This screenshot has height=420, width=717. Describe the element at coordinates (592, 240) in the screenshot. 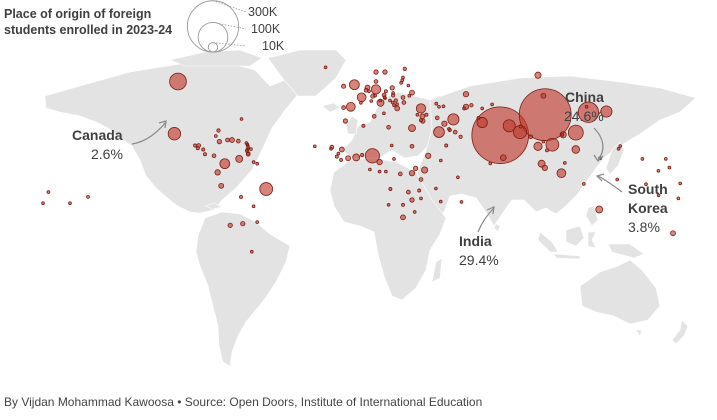

I see `land-sulawesi` at that location.